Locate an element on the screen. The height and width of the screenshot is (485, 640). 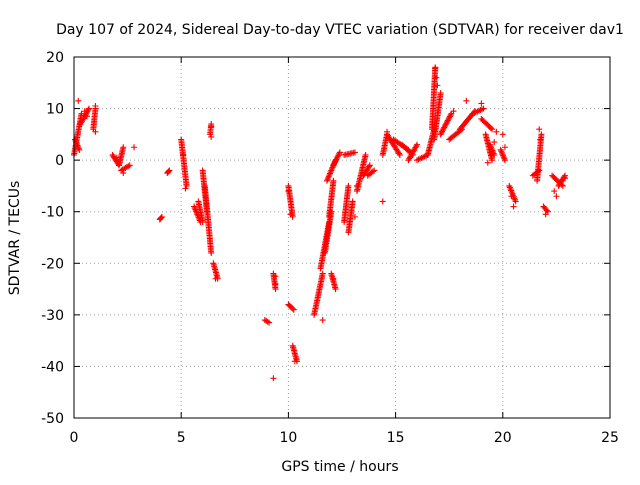
y-tick-label: -30 is located at coordinates (52, 316).